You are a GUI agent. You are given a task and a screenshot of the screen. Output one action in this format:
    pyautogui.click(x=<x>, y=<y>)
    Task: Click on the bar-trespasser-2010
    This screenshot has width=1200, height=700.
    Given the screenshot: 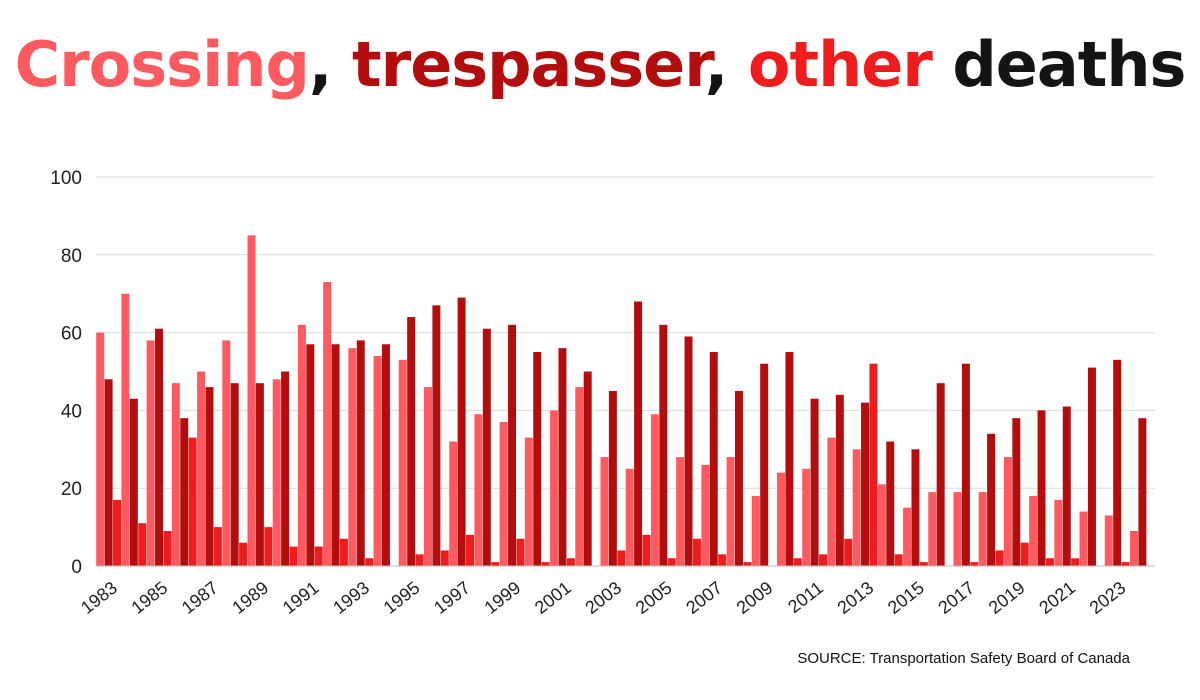 What is the action you would take?
    pyautogui.click(x=789, y=459)
    